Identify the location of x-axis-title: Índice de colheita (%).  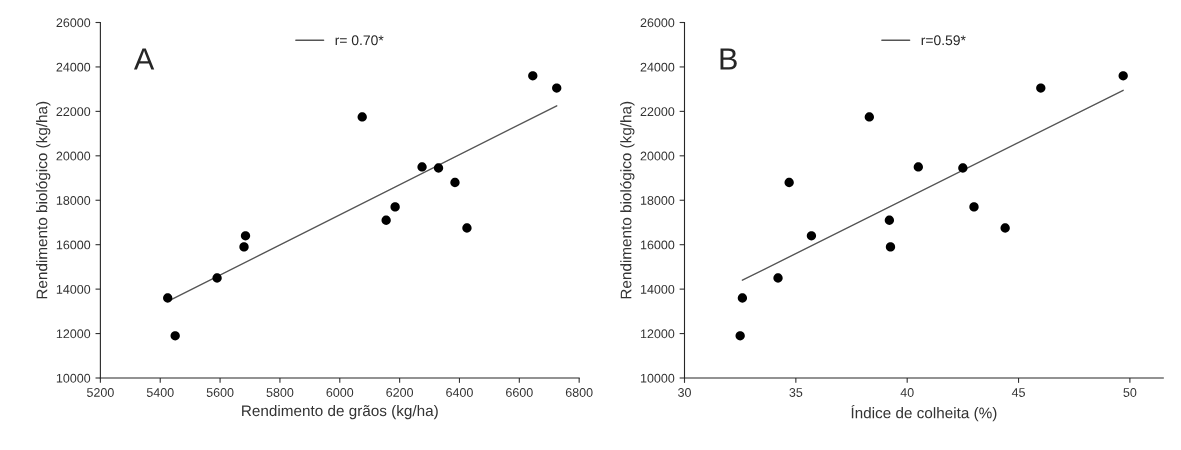
(924, 413).